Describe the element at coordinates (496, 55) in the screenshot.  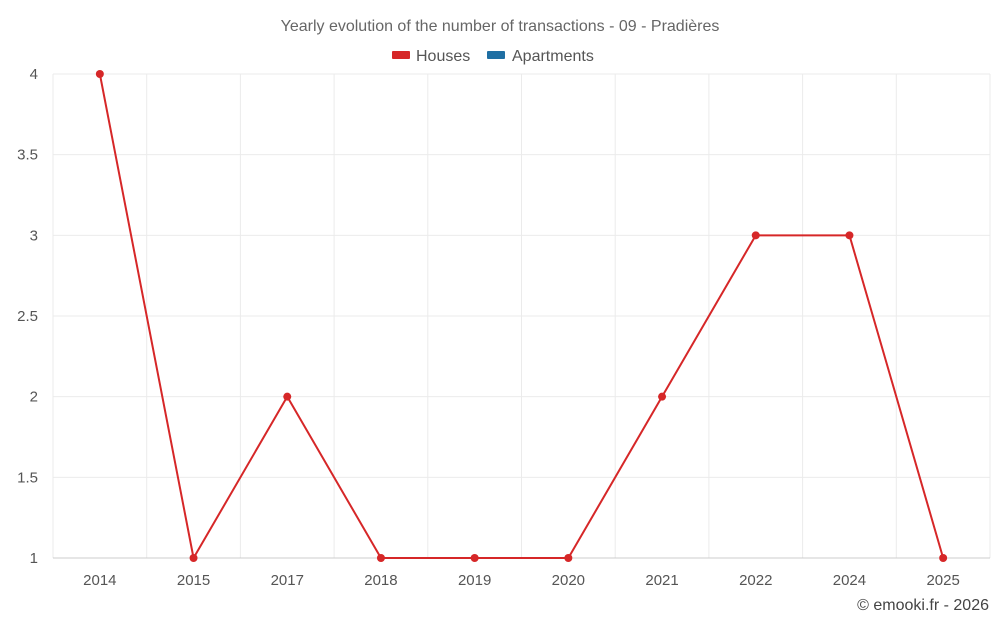
I see `legend-swatch-apartments` at that location.